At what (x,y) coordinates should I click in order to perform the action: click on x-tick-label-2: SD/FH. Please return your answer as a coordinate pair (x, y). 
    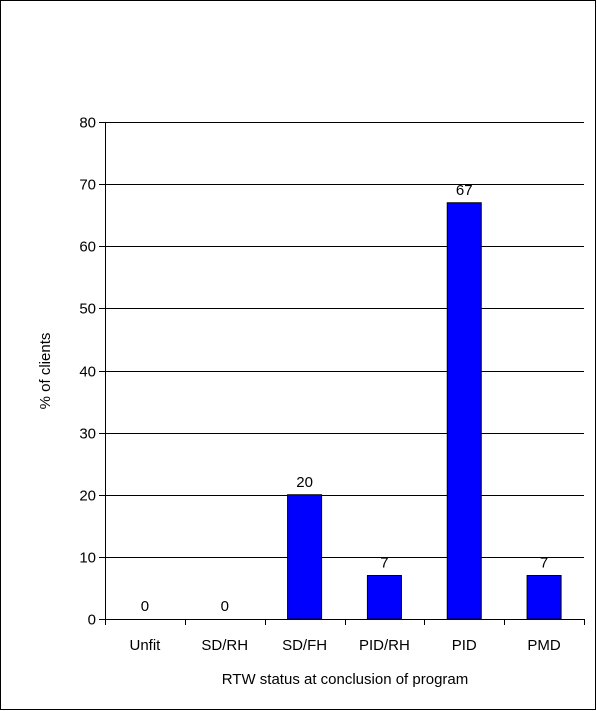
    Looking at the image, I should click on (304, 645).